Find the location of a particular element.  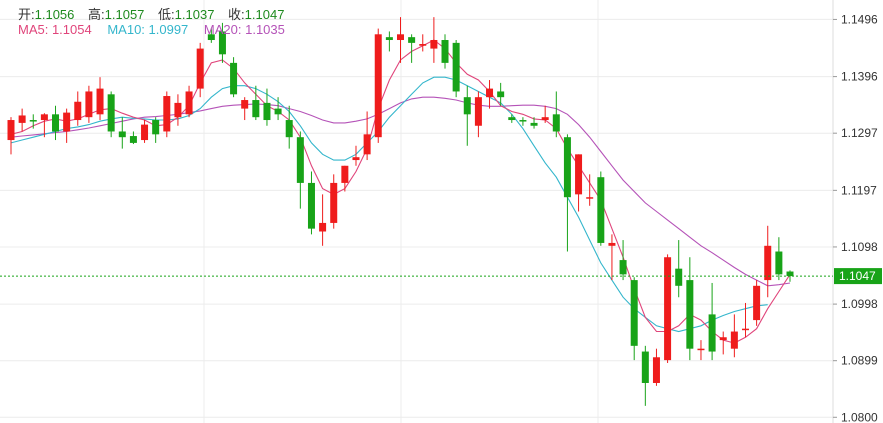

current-price-box is located at coordinates (858, 276).